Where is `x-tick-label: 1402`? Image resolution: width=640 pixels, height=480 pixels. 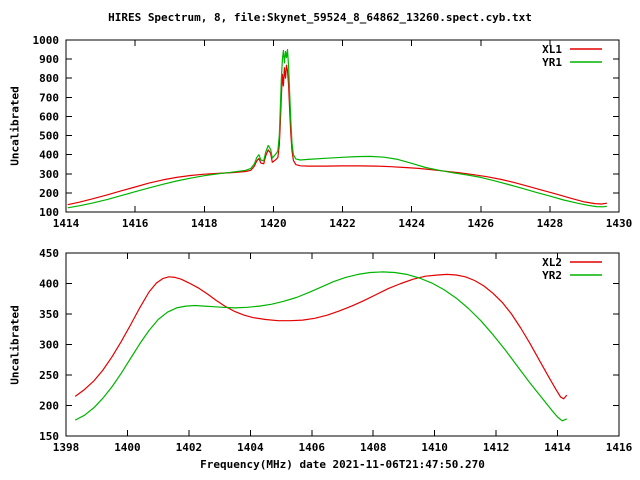 x-tick-label: 1402 is located at coordinates (189, 447).